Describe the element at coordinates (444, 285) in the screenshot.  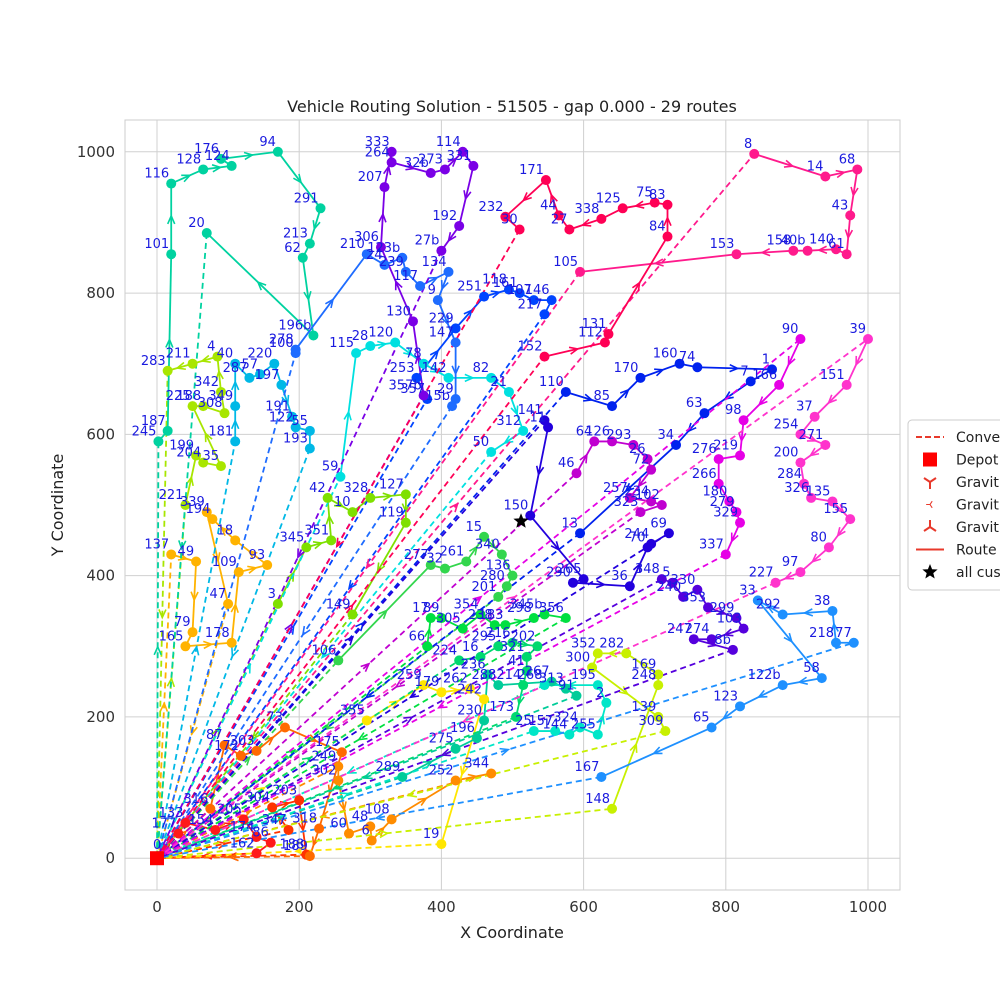
I see `route-18-arrow` at that location.